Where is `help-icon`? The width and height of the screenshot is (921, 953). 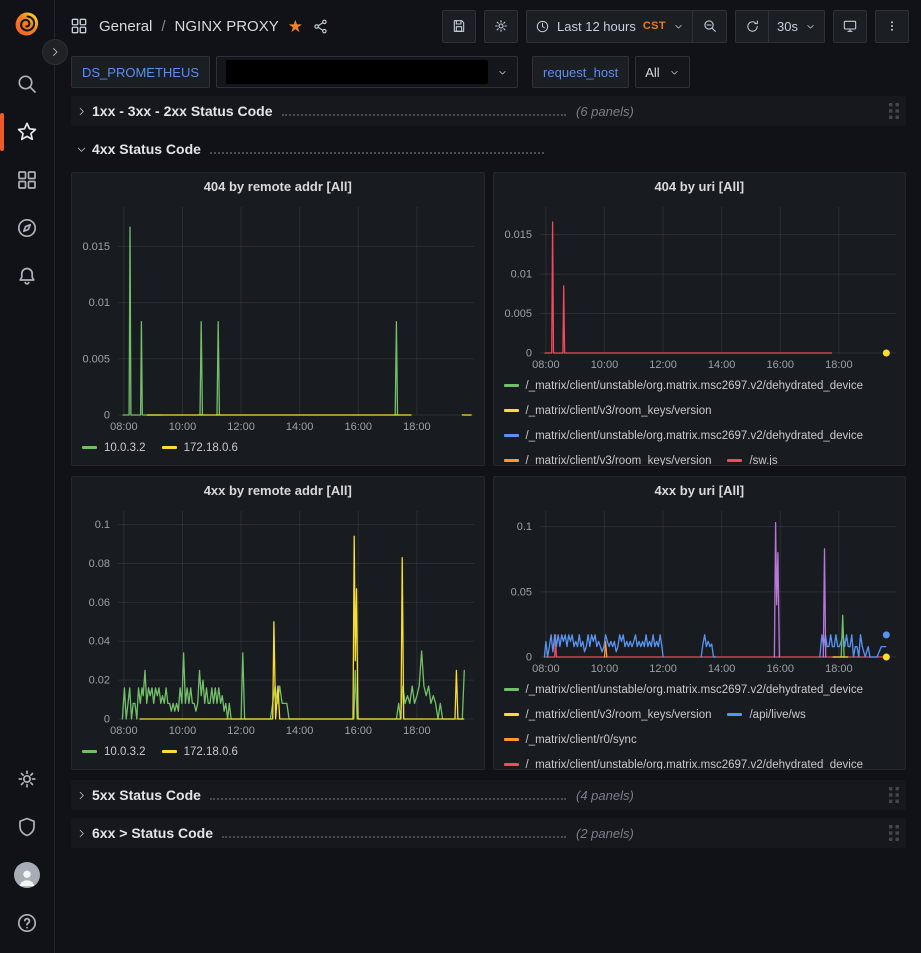
help-icon is located at coordinates (27, 923).